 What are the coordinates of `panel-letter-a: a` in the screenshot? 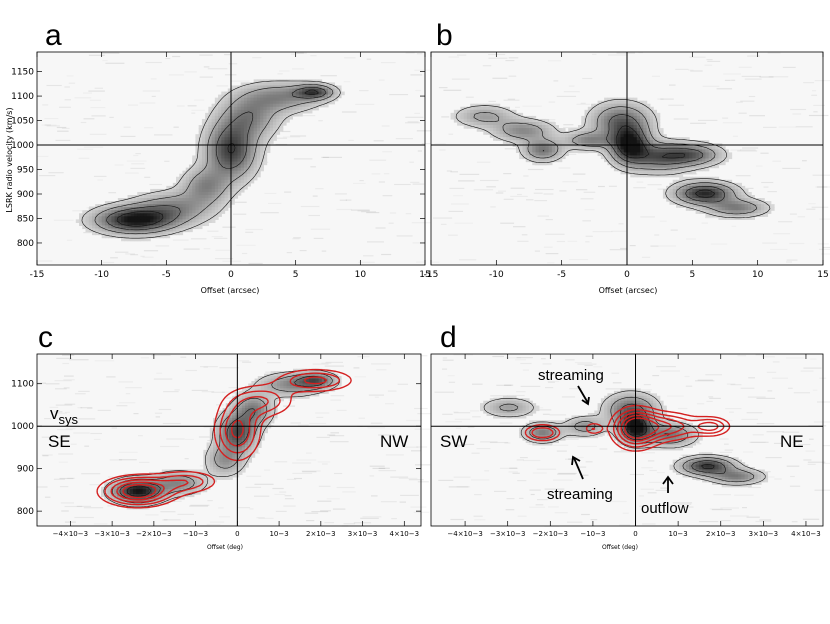 It's located at (53, 35).